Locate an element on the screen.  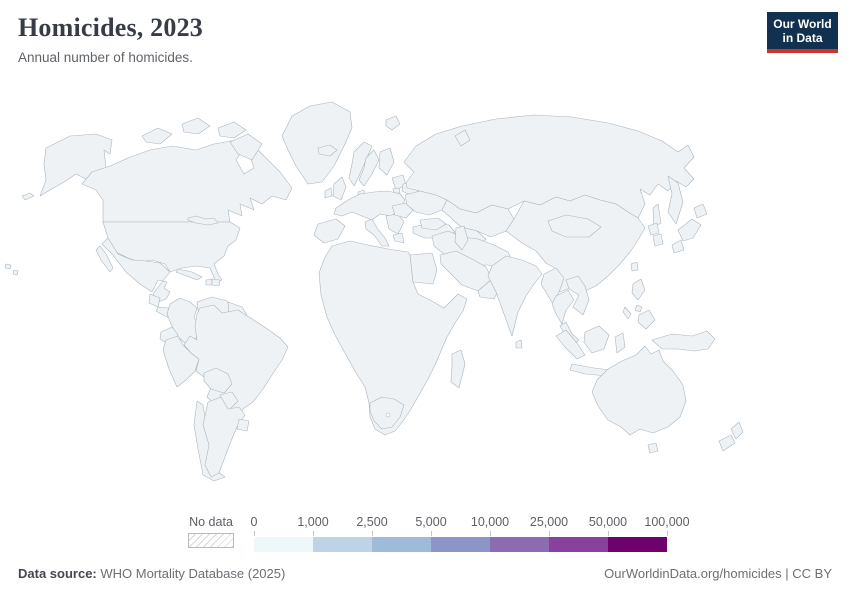
country-mexico is located at coordinates (136, 270).